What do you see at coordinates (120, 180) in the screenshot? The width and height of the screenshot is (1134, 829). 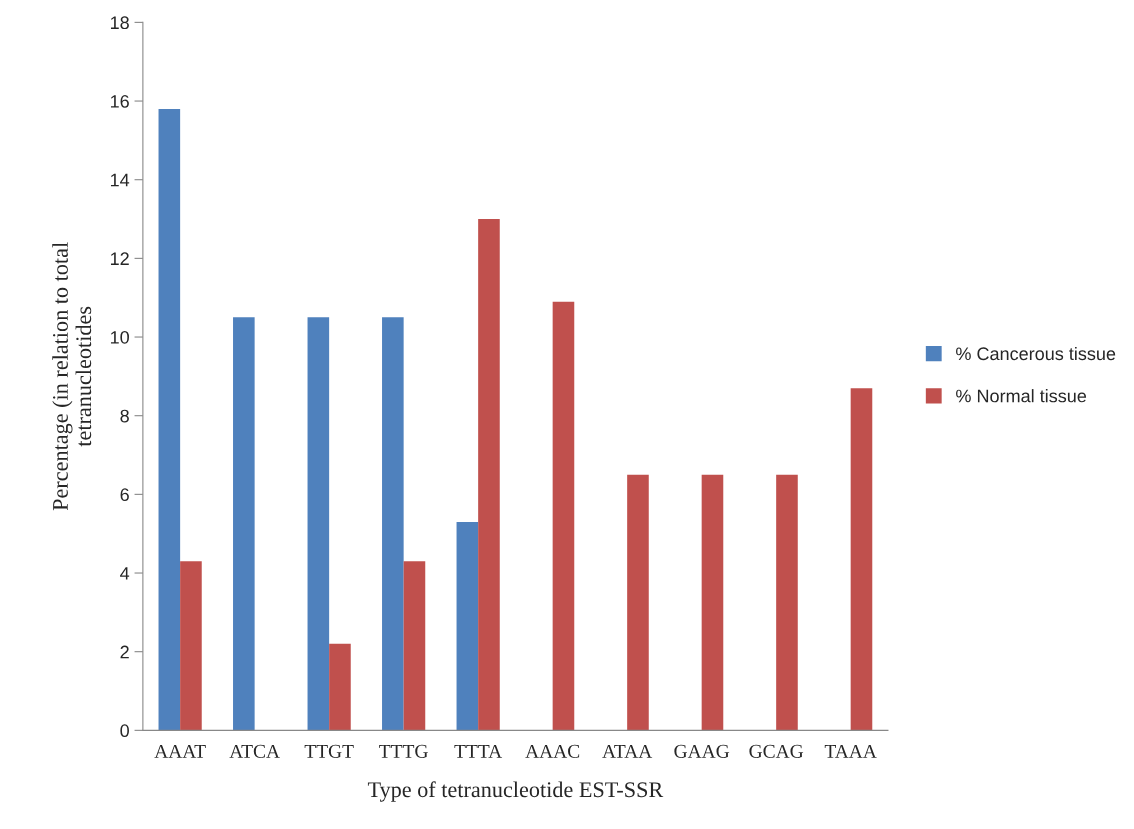 I see `y-tick-label: 14` at bounding box center [120, 180].